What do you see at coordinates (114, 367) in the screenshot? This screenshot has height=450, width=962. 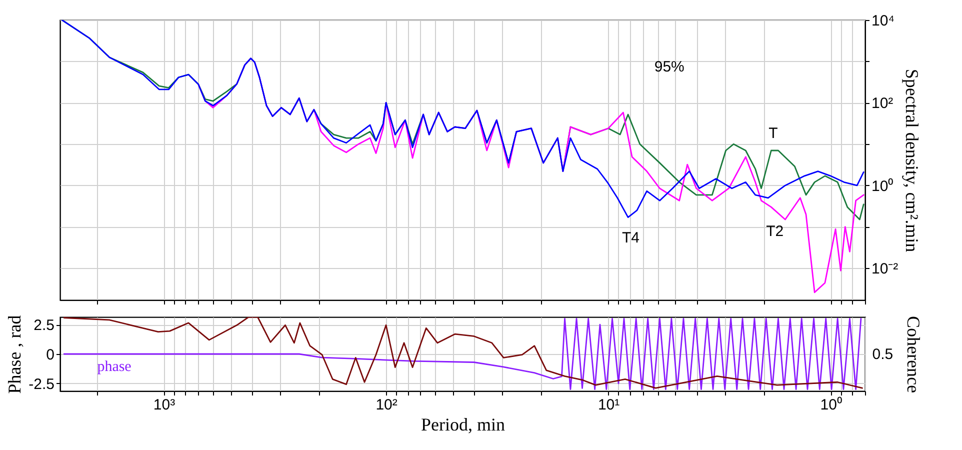 I see `series-label: phase` at bounding box center [114, 367].